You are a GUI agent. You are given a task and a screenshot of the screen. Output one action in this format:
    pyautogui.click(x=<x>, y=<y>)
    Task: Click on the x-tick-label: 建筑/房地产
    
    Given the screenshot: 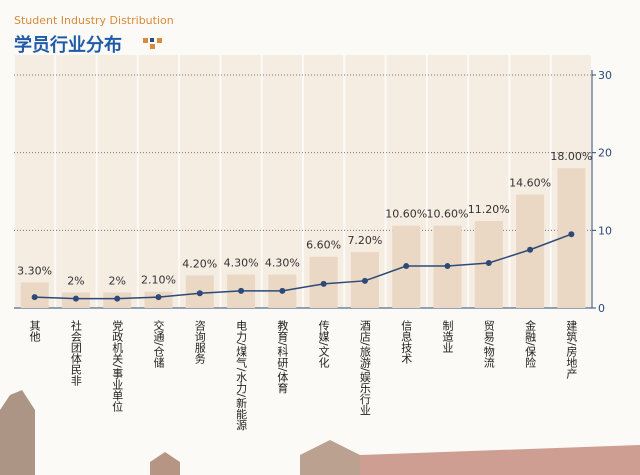 What is the action you would take?
    pyautogui.click(x=571, y=349)
    